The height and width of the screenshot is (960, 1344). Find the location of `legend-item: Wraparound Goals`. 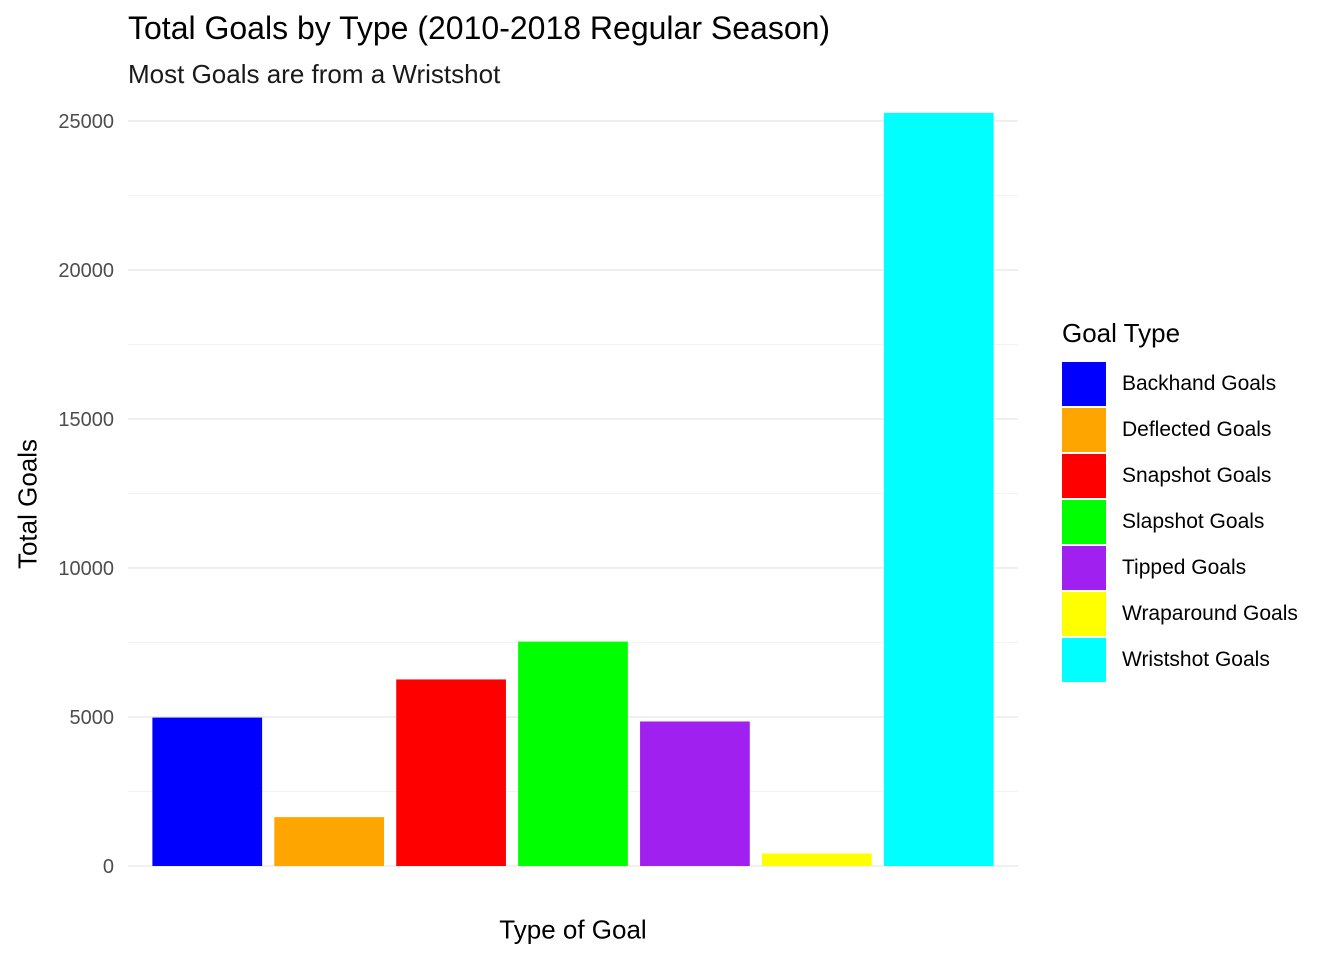

legend-item: Wraparound Goals is located at coordinates (1180, 614).